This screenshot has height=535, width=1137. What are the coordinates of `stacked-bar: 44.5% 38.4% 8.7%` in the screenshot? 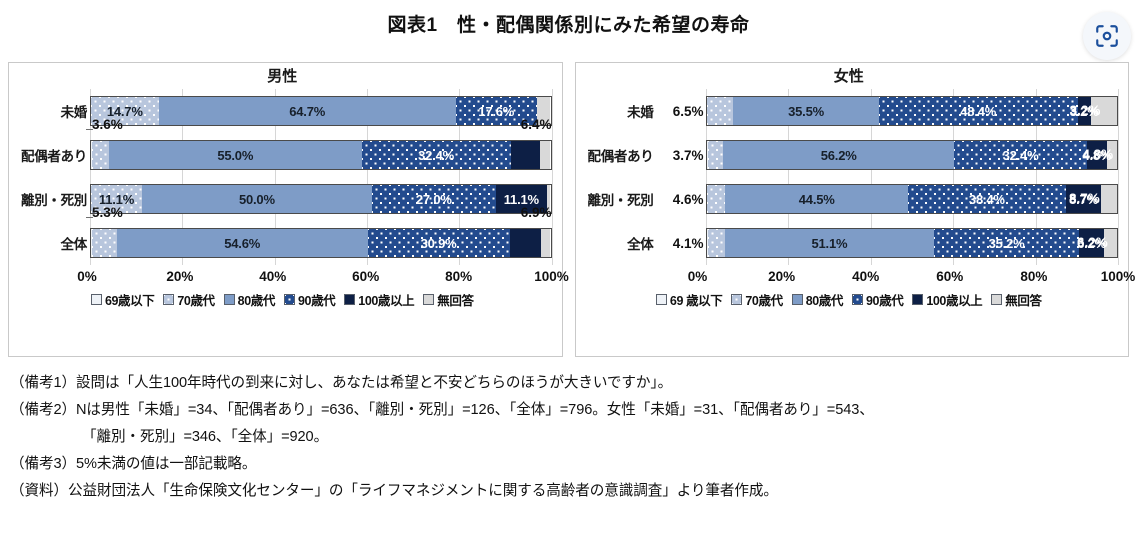 It's located at (911, 199).